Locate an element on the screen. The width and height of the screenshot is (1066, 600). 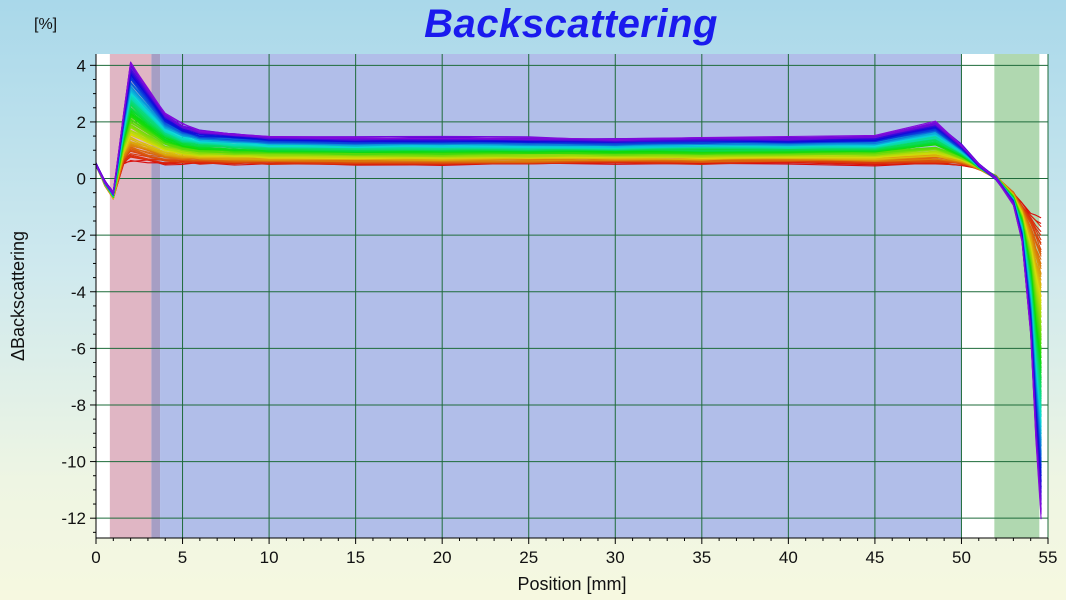
bottom-zone-edge is located at coordinates (156, 296).